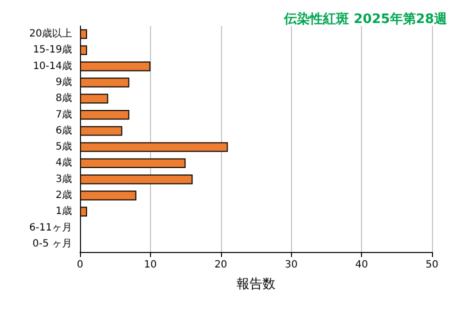 This screenshot has width=460, height=320. What do you see at coordinates (50, 228) in the screenshot?
I see `y-tick-label: 6-11ヶ月` at bounding box center [50, 228].